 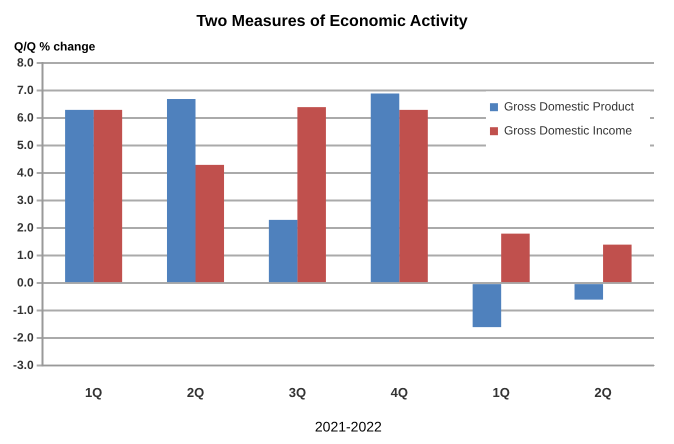 What do you see at coordinates (25, 90) in the screenshot?
I see `y-tick-label: 7.0` at bounding box center [25, 90].